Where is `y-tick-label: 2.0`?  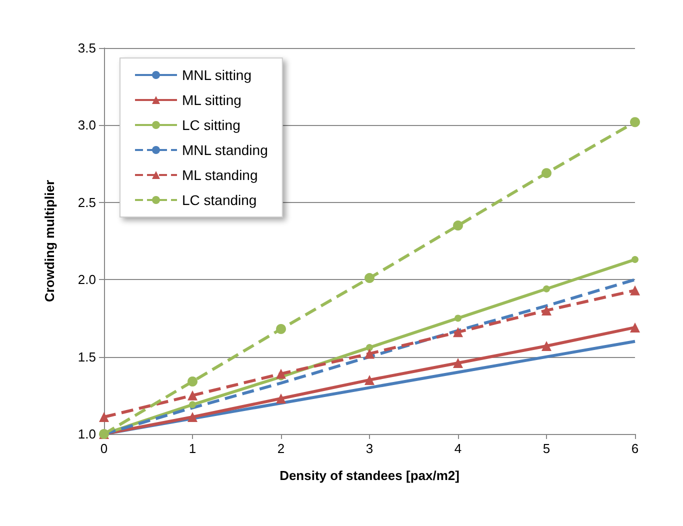
y-tick-label: 2.0 is located at coordinates (87, 280).